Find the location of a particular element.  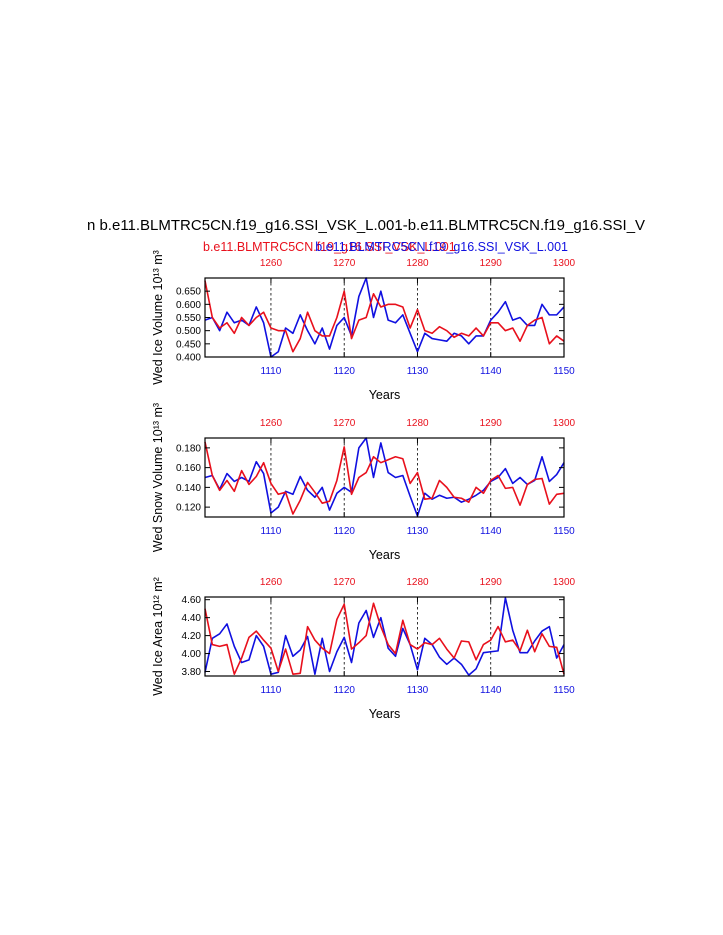

y-axis-label: Wed Ice Area 10¹² m² is located at coordinates (158, 636).